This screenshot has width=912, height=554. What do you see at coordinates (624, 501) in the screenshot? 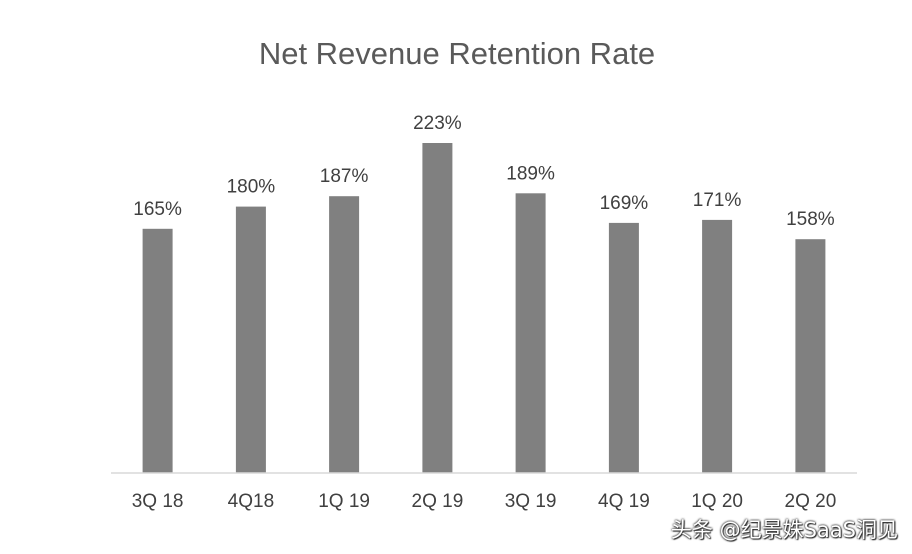
I see `x-tick-label: 4Q 19` at bounding box center [624, 501].